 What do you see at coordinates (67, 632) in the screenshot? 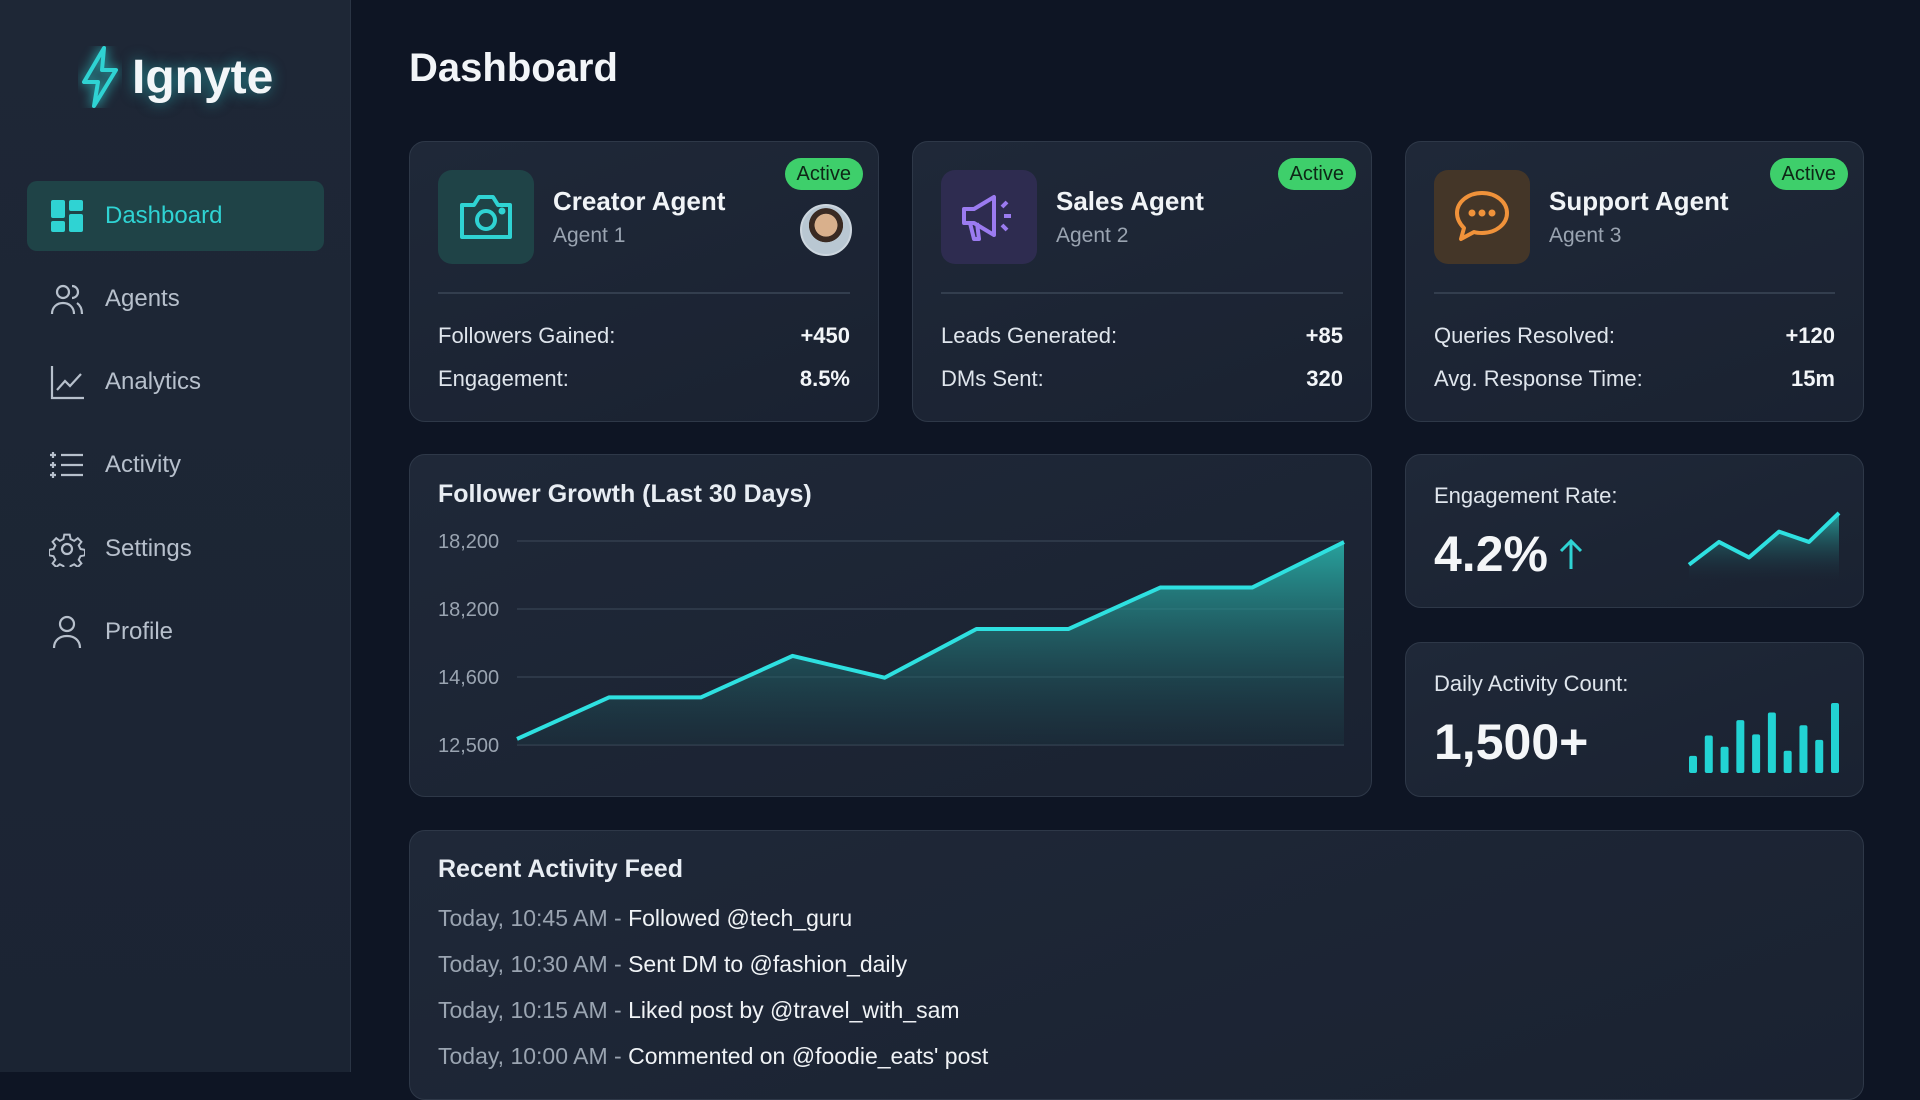
I see `user-icon` at bounding box center [67, 632].